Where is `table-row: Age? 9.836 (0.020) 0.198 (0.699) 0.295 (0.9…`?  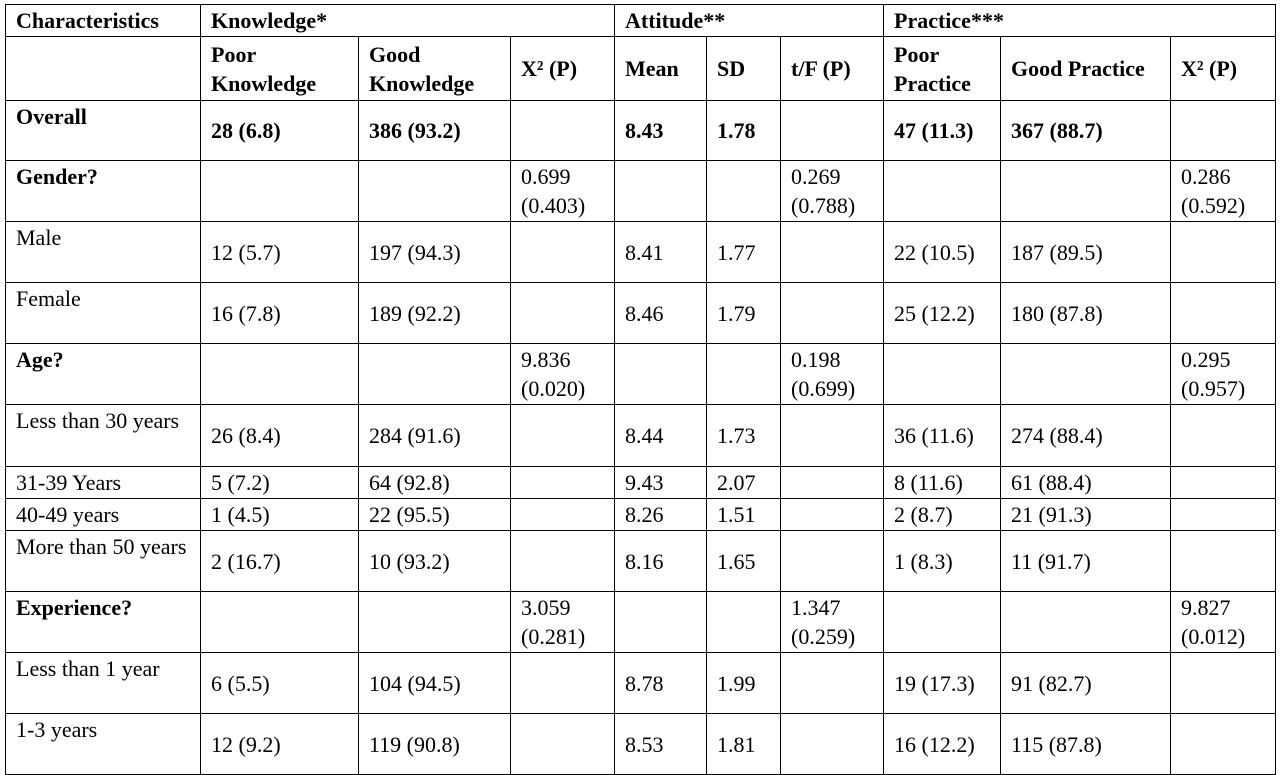 table-row: Age? 9.836 (0.020) 0.198 (0.699) 0.295 (0.9… is located at coordinates (641, 374).